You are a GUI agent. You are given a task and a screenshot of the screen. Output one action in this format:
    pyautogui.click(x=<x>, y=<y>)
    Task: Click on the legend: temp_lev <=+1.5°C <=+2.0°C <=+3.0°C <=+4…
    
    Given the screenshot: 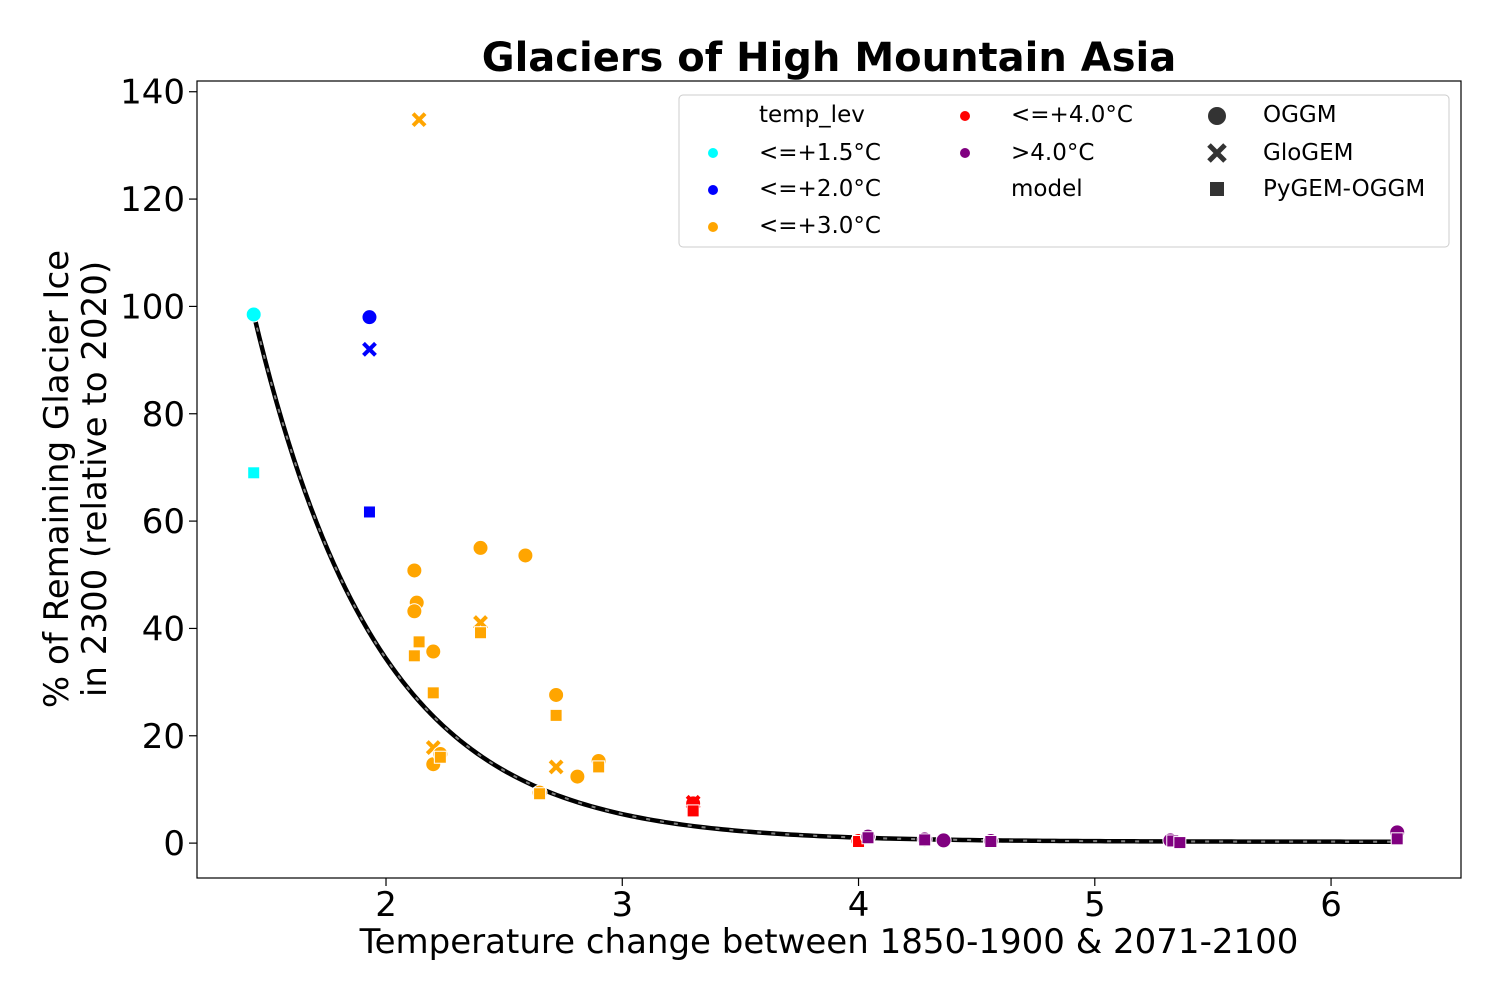 What is the action you would take?
    pyautogui.click(x=1064, y=171)
    